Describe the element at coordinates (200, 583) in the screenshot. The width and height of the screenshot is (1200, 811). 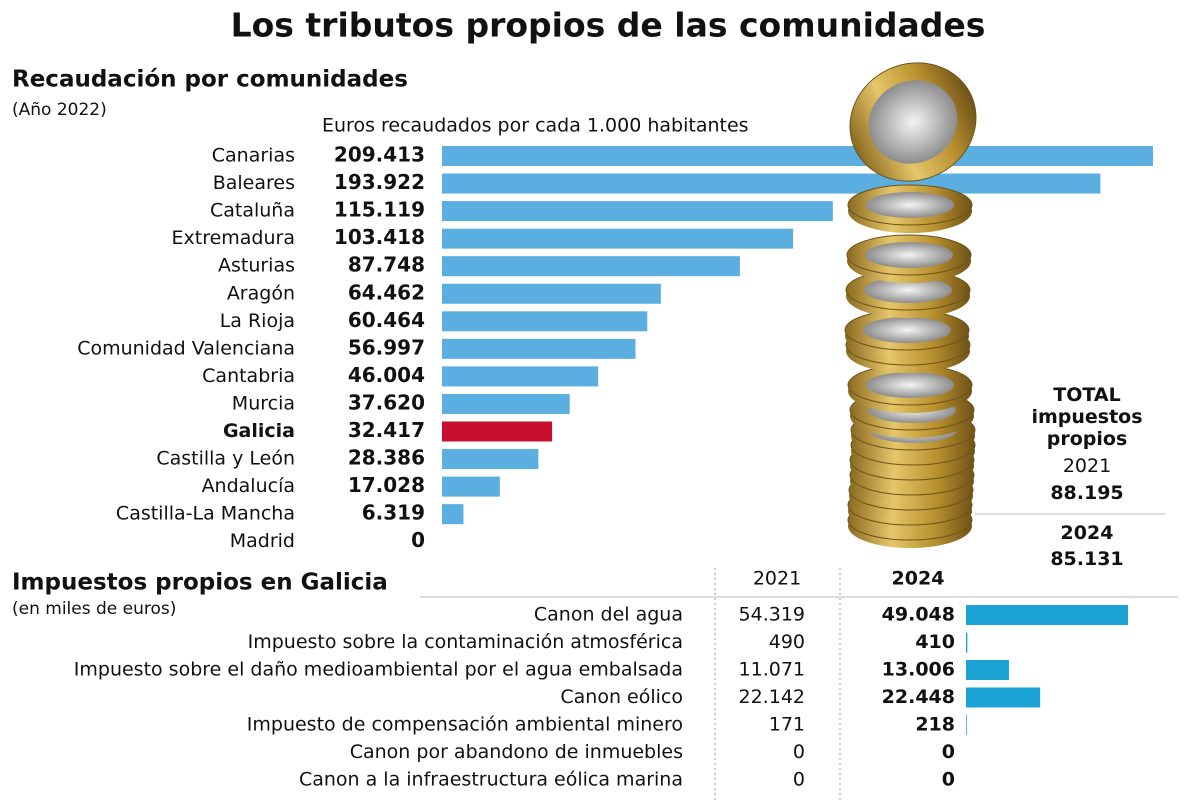
I see `chart-title: Impuestos propios en Galicia` at that location.